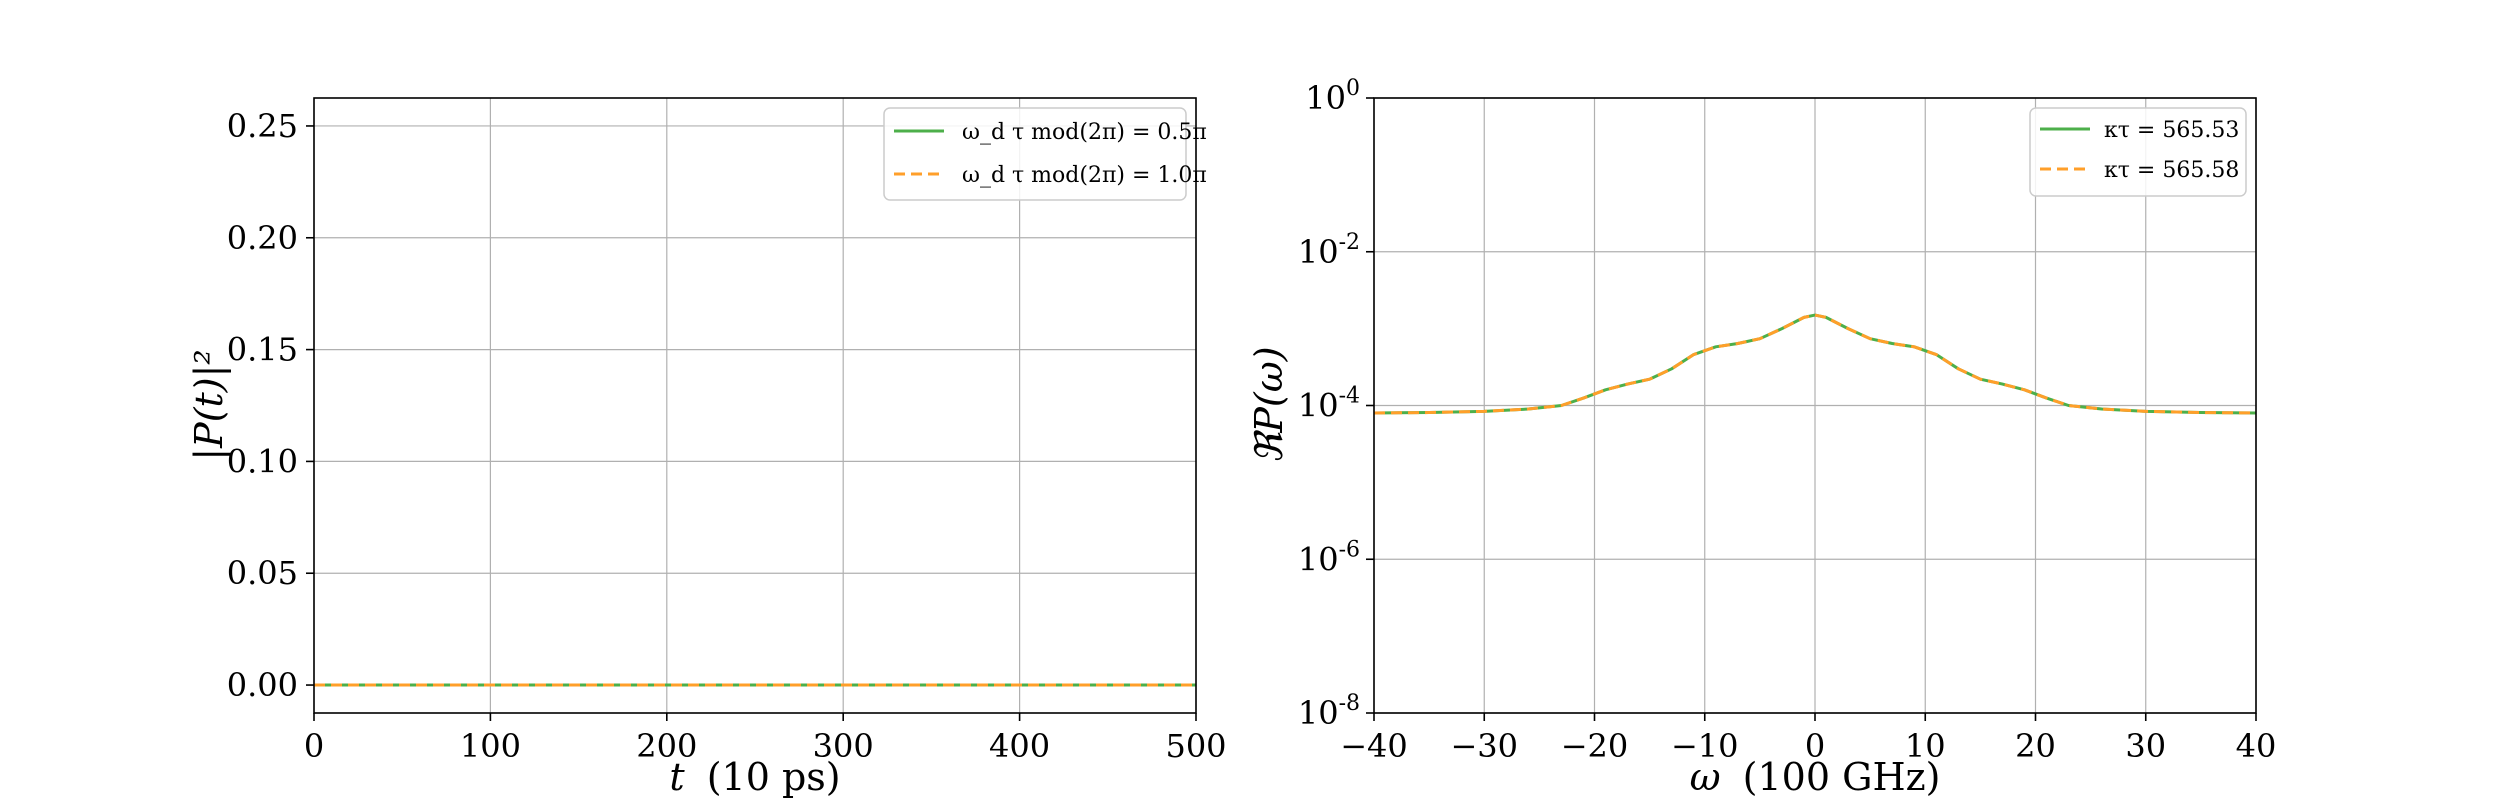 Image resolution: width=2500 pixels, height=800 pixels. Describe the element at coordinates (2171, 130) in the screenshot. I see `right-legend-label-series-1: κτ = 565.53` at that location.